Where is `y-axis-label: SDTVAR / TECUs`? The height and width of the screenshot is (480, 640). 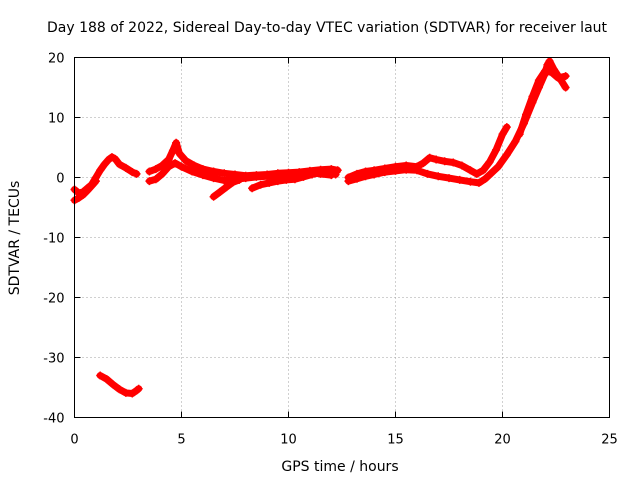
y-axis-label: SDTVAR / TECUs is located at coordinates (15, 238).